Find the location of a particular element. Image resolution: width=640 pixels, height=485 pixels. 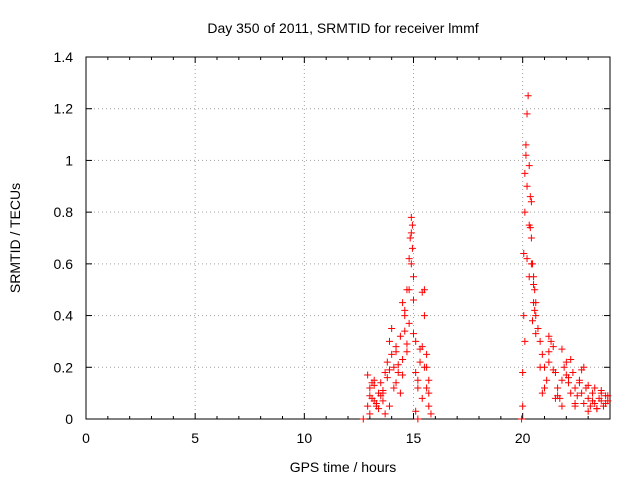

y-tick-label: 0.2 is located at coordinates (64, 367).